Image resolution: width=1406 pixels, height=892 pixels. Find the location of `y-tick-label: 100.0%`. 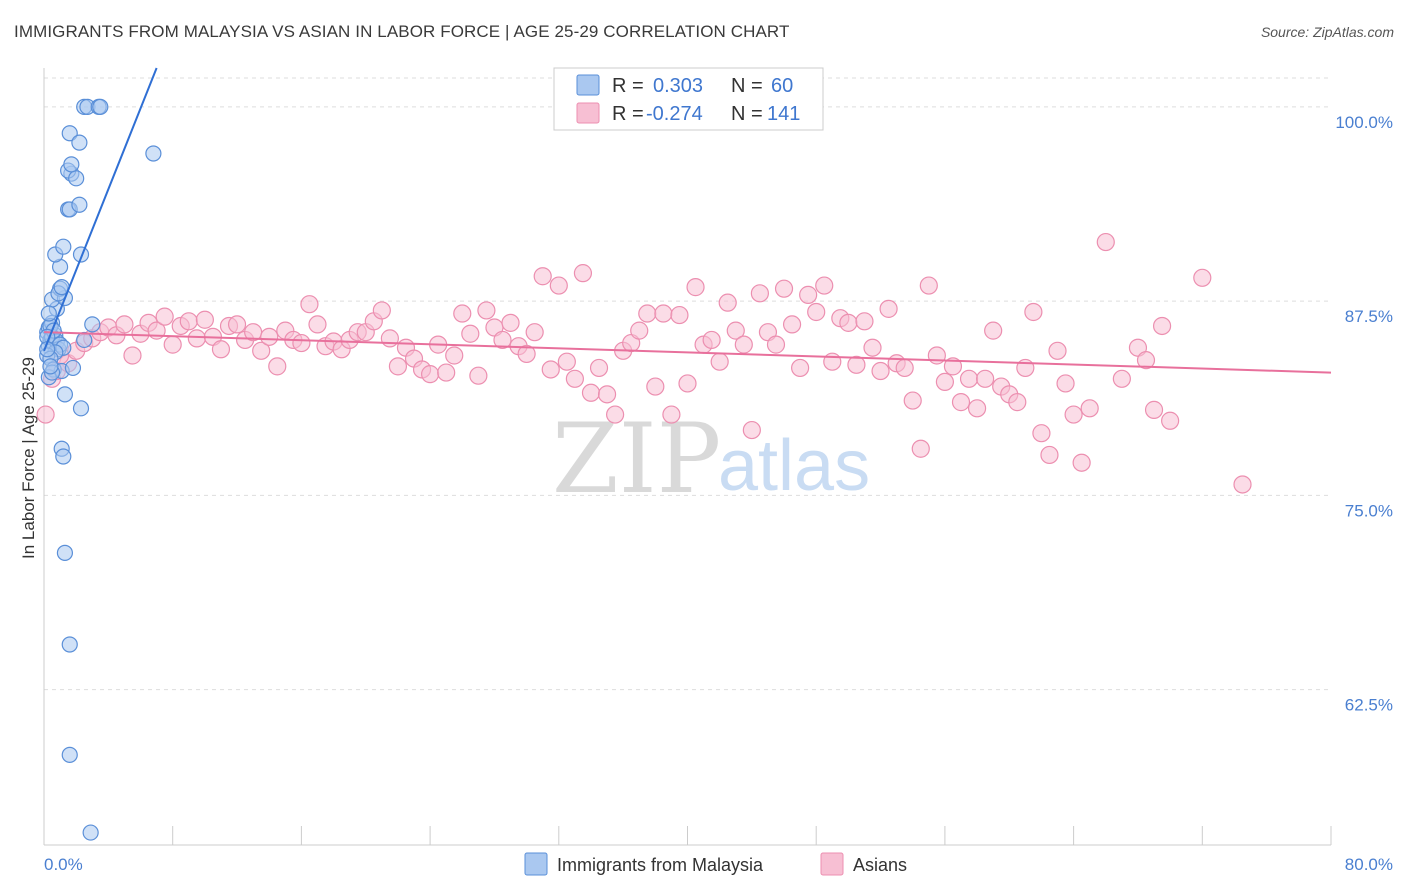

y-tick-label: 100.0% is located at coordinates (1364, 122).